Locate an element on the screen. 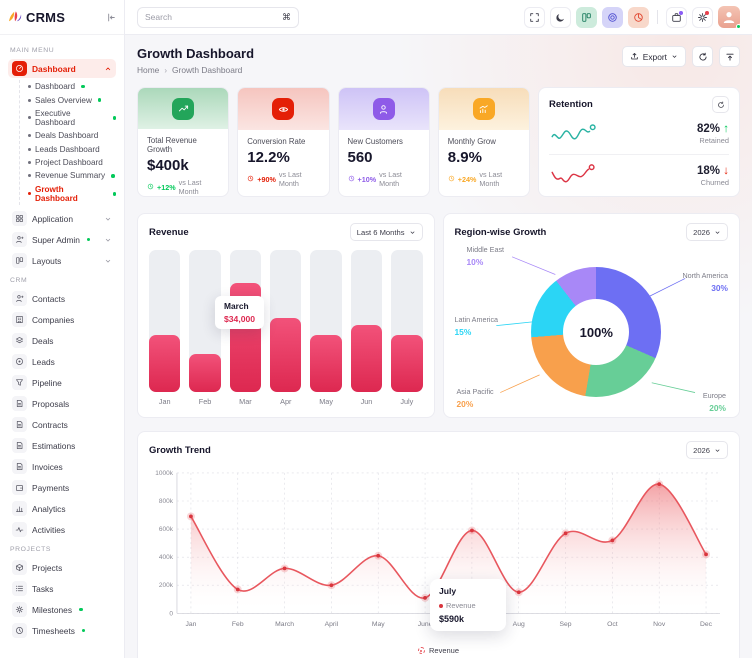 This screenshot has height=658, width=752. sidebar-subitem-dashboard: Dashboard is located at coordinates (72, 86).